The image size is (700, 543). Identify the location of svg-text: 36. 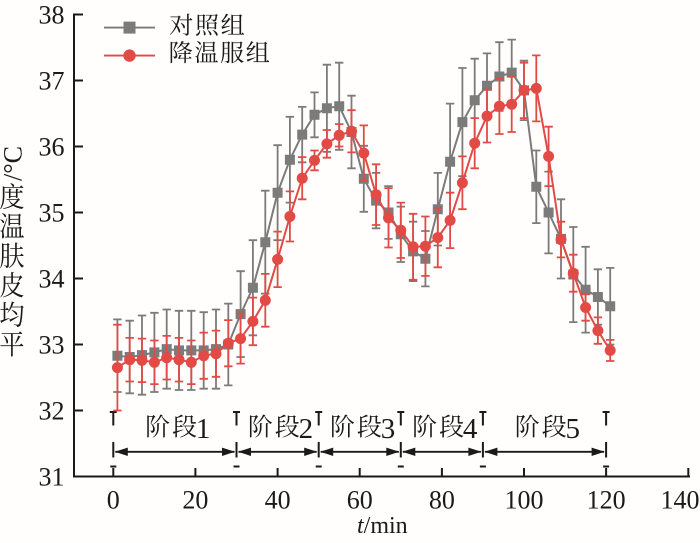
(52, 147).